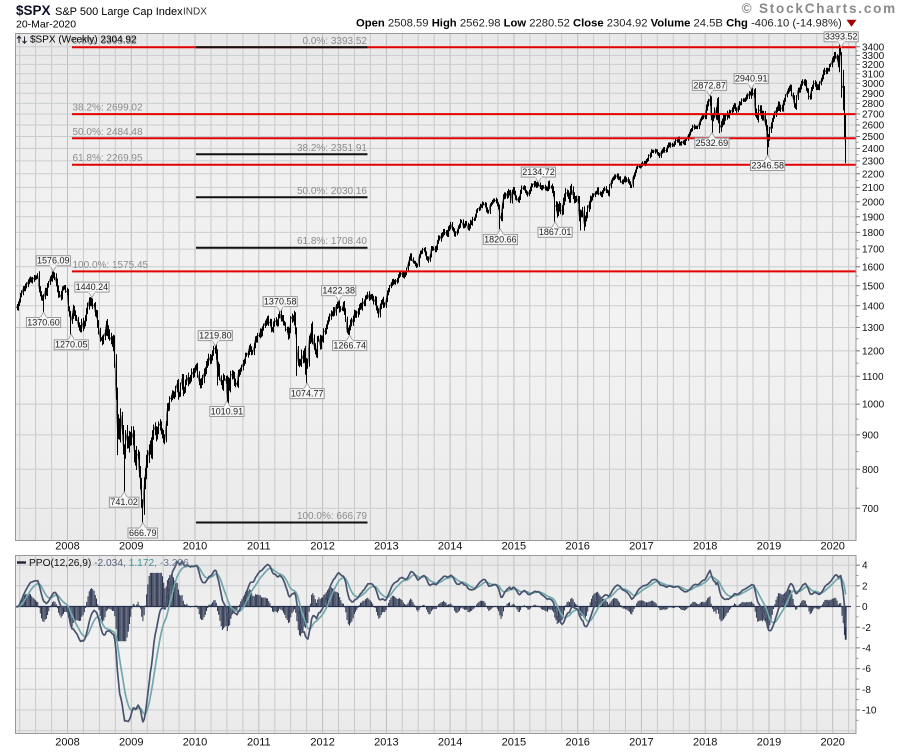 This screenshot has height=755, width=900. Describe the element at coordinates (109, 563) in the screenshot. I see `svg-text:PPO(12,26,9) -2.034, 1.172, -3: PPO(12,26,9) -2.034, 1.172, -3.206` at that location.